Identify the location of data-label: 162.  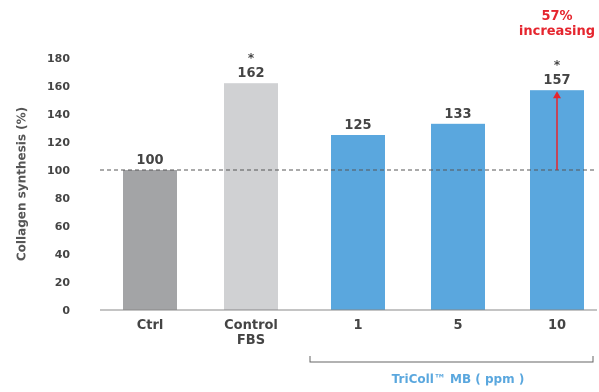
(250, 73).